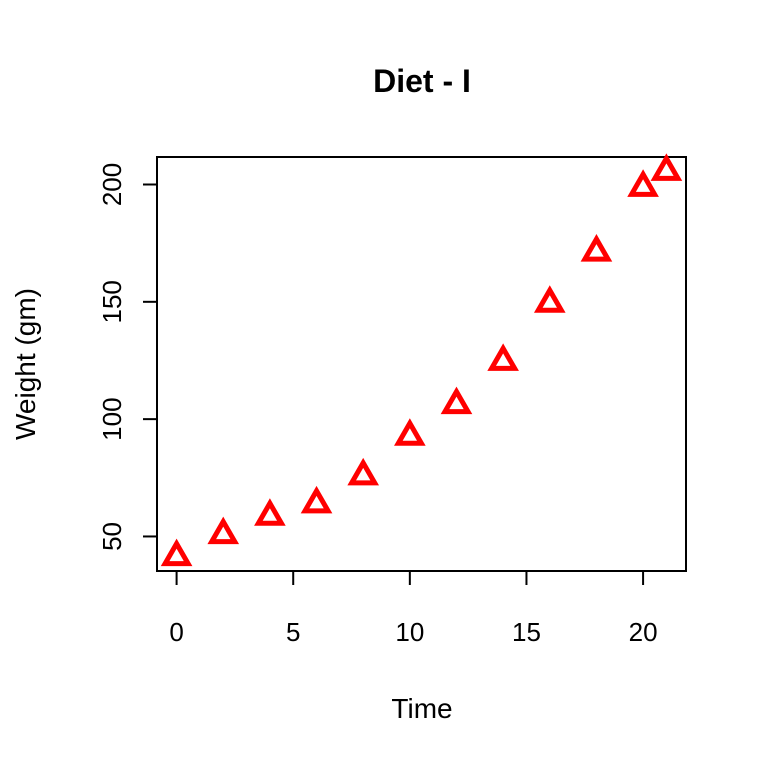 The width and height of the screenshot is (768, 768). I want to click on x-axis-label: Time, so click(421, 708).